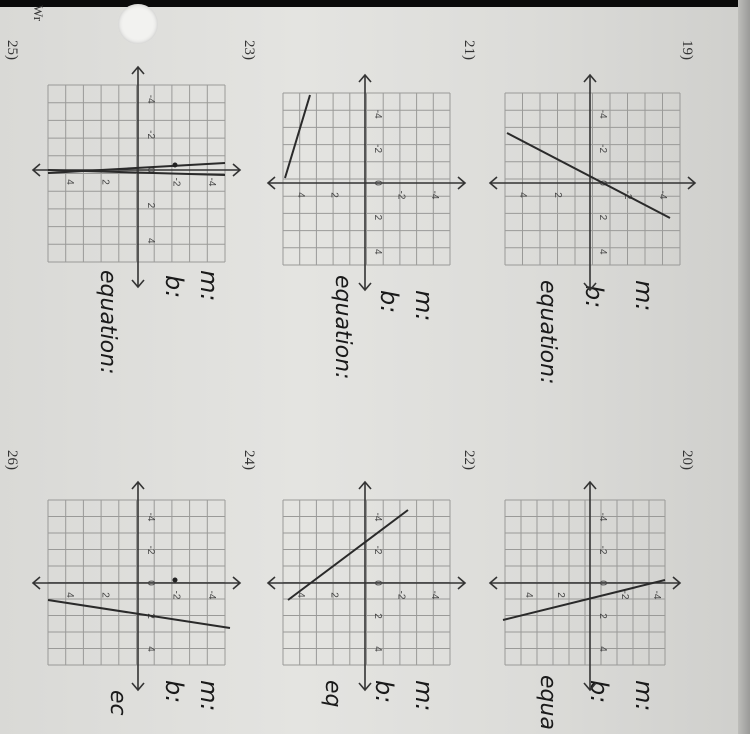 The image size is (750, 734). Describe the element at coordinates (117, 703) in the screenshot. I see `equation-label-24: ec` at that location.